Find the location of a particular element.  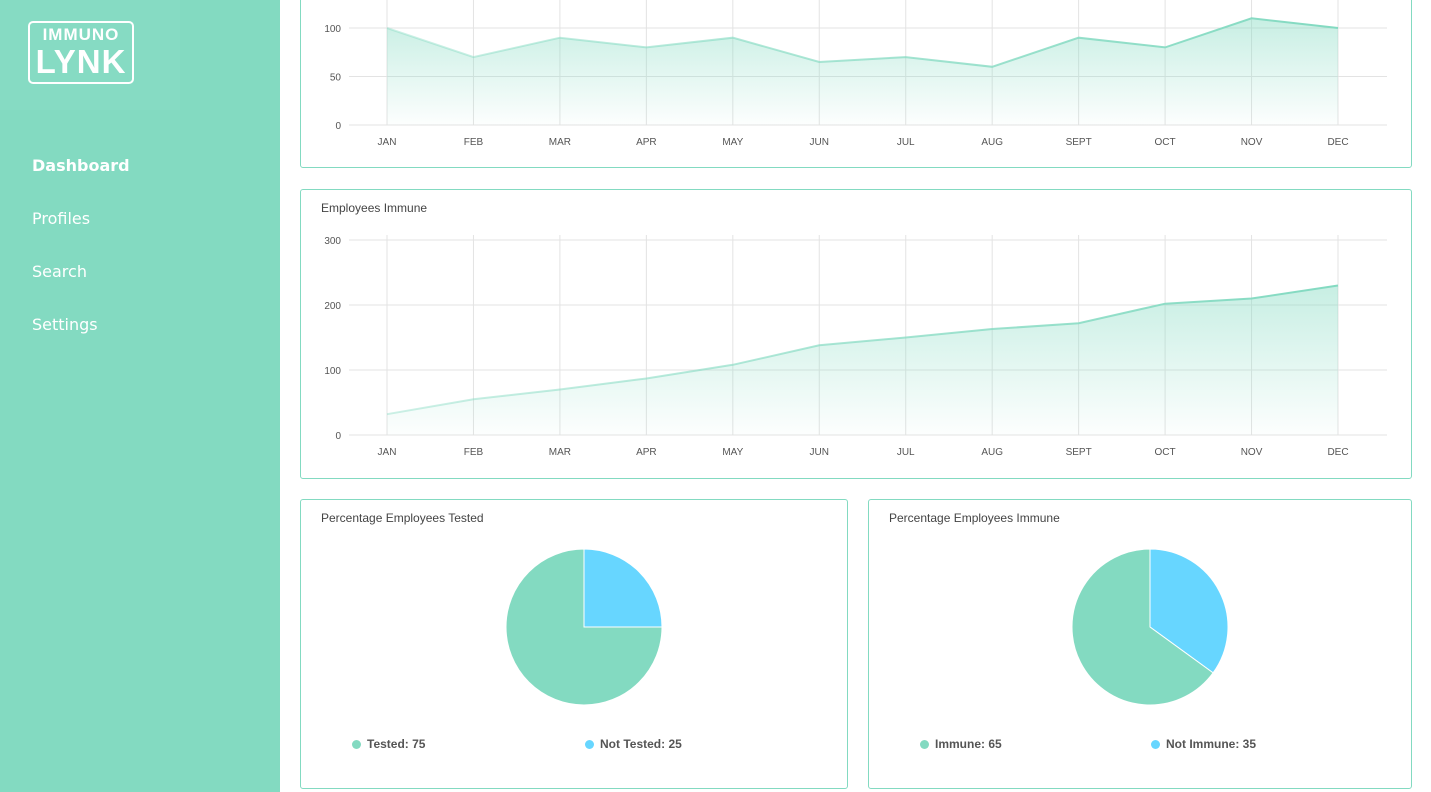

logo-line1: IMMUNO is located at coordinates (81, 34).